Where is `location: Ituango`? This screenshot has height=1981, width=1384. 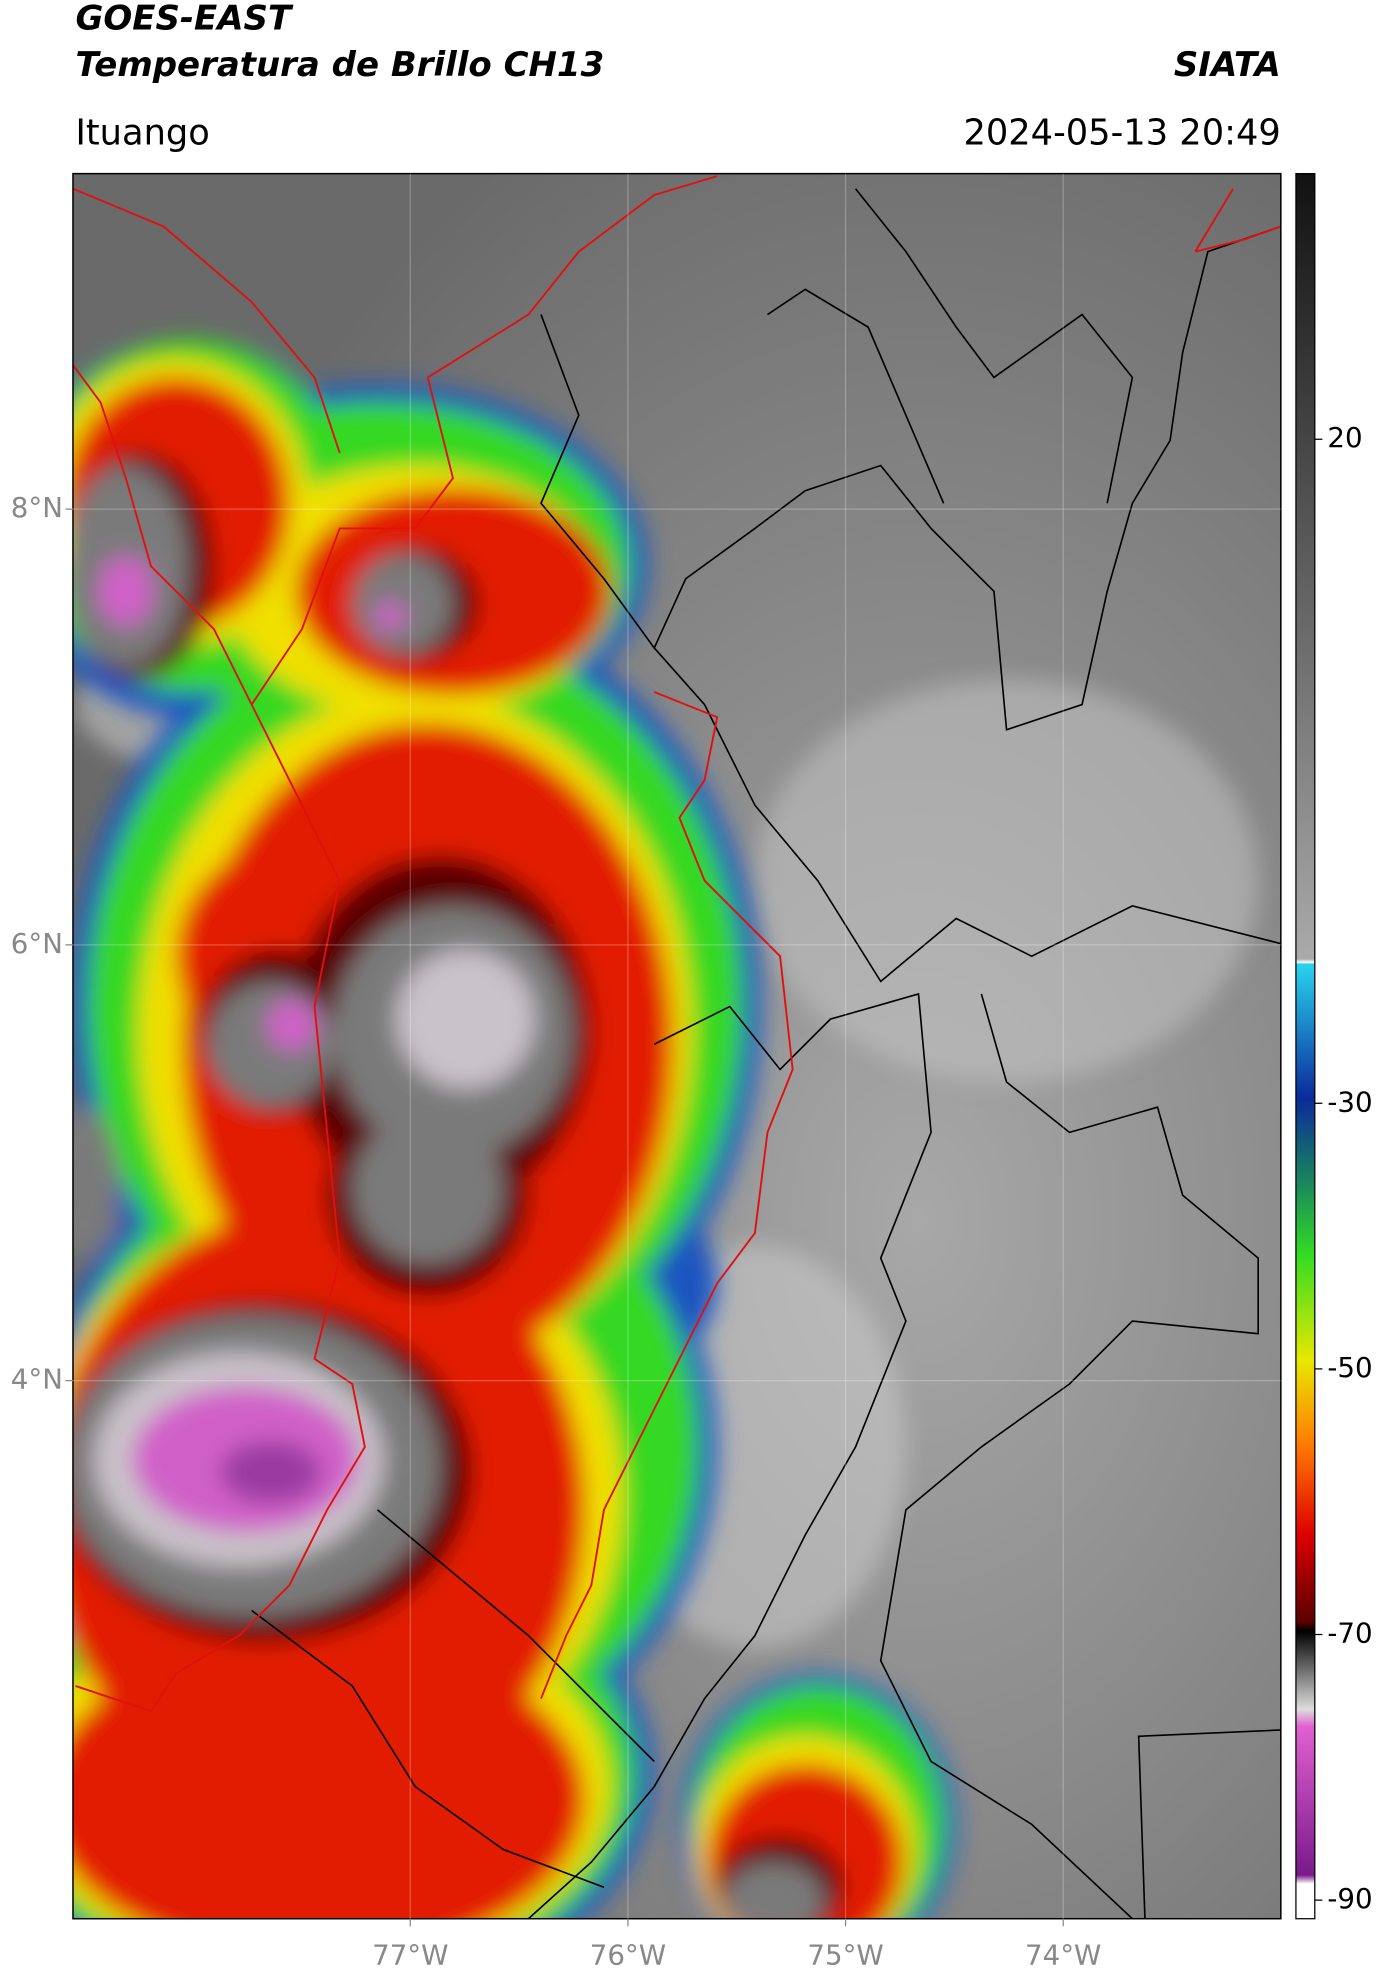
location: Ituango is located at coordinates (142, 133).